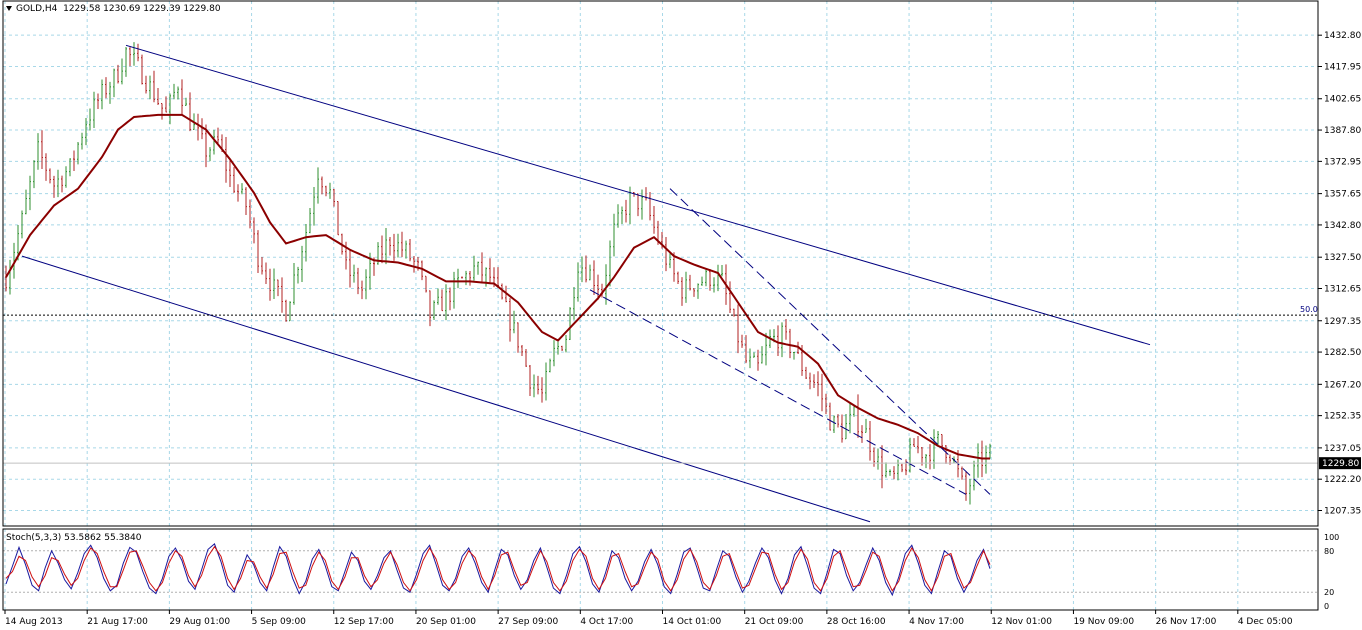  What do you see at coordinates (1103, 622) in the screenshot?
I see `x-tick-label: 19 Nov 09:00` at bounding box center [1103, 622].